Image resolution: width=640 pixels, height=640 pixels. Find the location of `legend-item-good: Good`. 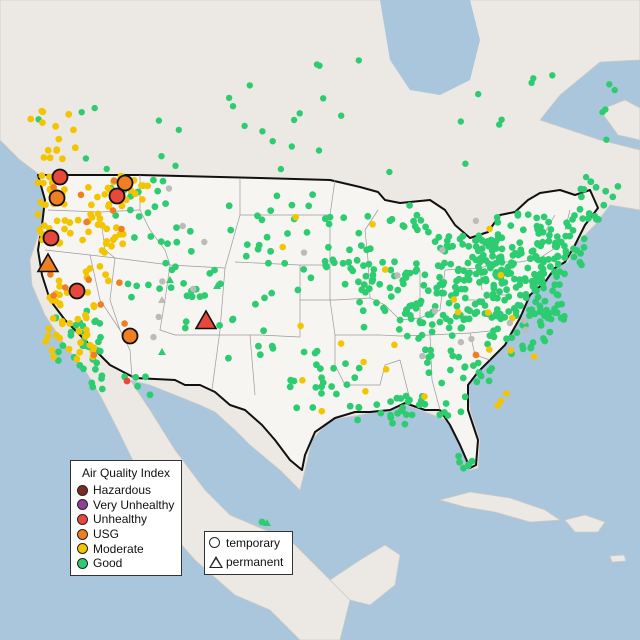

legend-item-good: Good is located at coordinates (126, 563).